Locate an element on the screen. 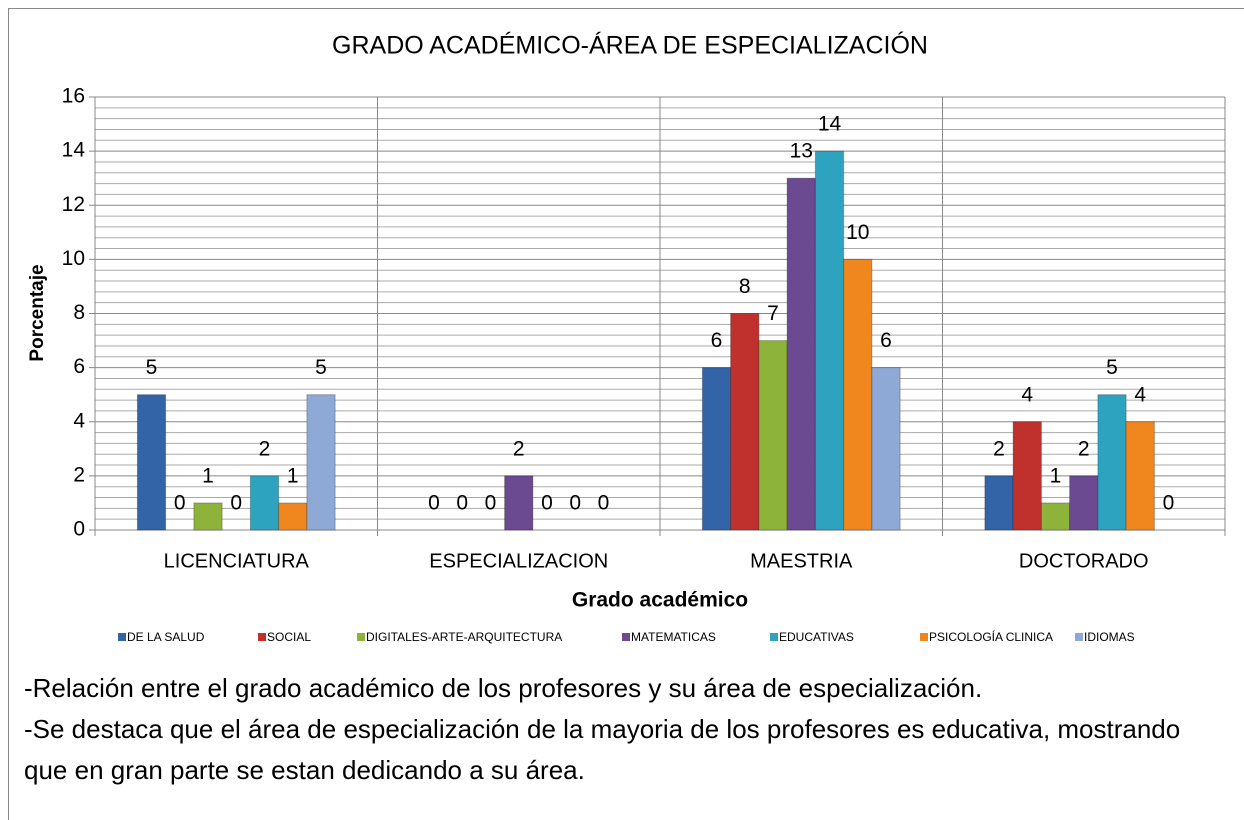 The height and width of the screenshot is (820, 1244). x-tick-label: ESPECIALIZACION is located at coordinates (518, 561).